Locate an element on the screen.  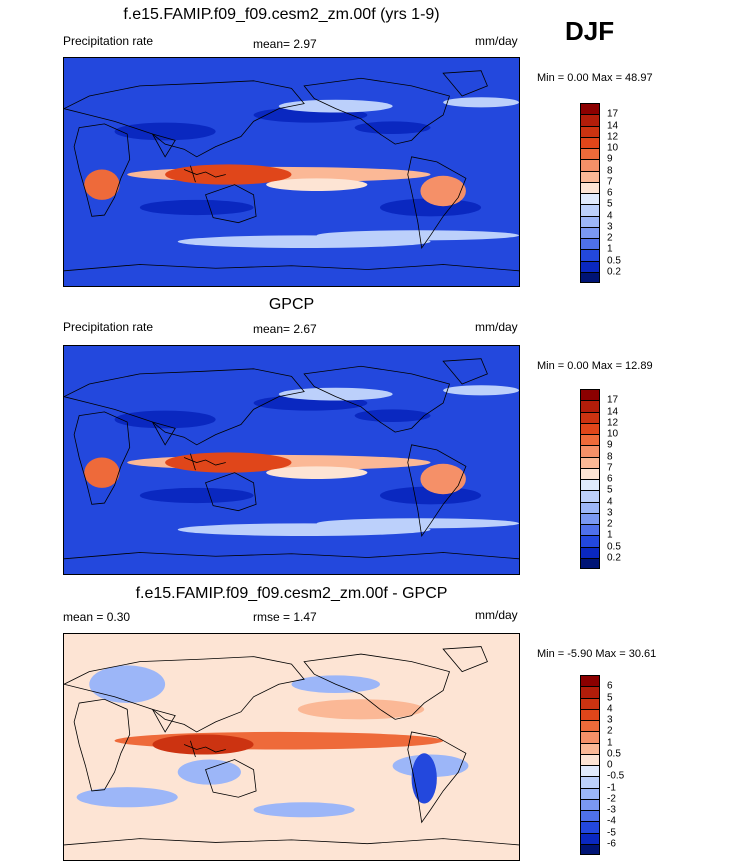
panel-1-colorbar-ticks: 17 14 12 10 9 8 7 6 5 4 3 2 1 0.5 0.2 is located at coordinates (627, 193).